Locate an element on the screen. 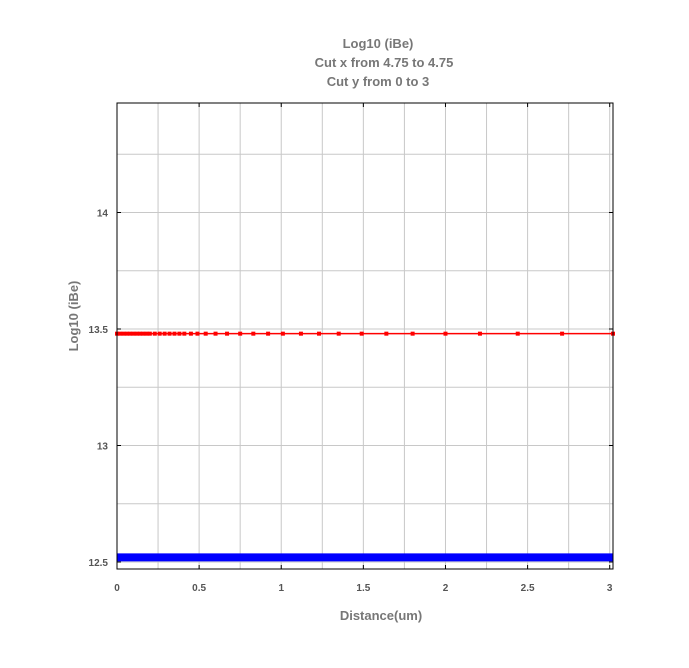 The width and height of the screenshot is (689, 668). title-line: Cut x from 4.75 to 4.75 is located at coordinates (384, 62).